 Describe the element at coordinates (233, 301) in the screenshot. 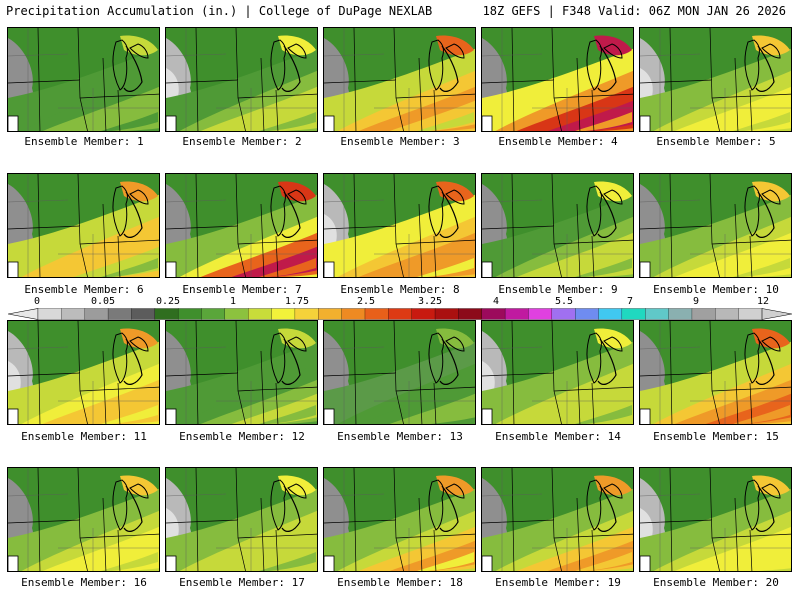

I see `color-scale-tick-label: 1` at that location.